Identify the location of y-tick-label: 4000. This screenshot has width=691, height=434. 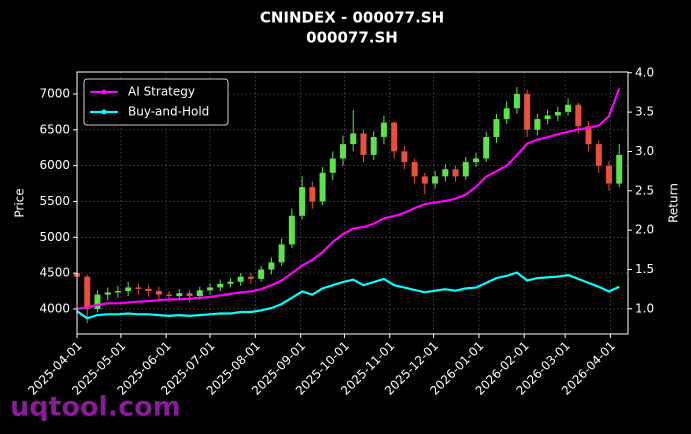
(54, 308).